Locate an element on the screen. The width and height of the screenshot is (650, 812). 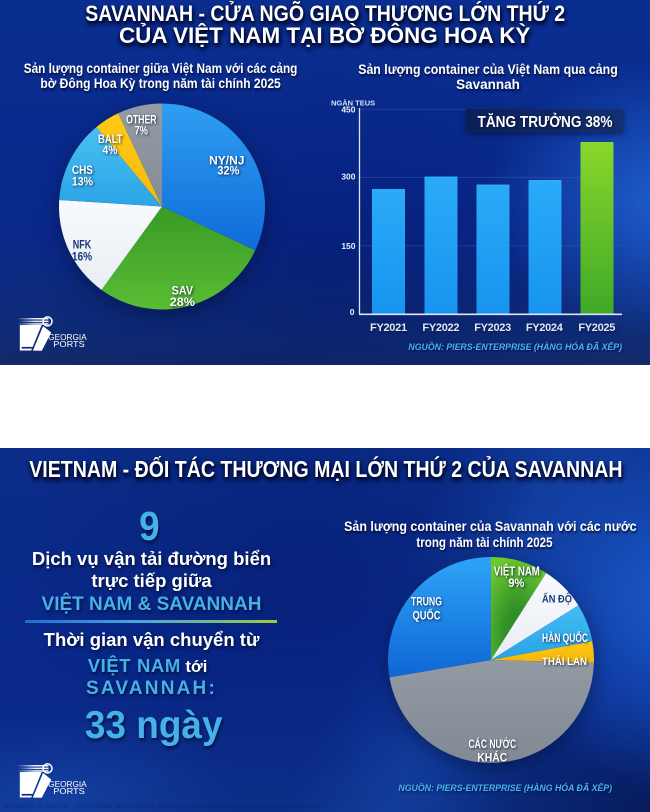
svg-text: CHS is located at coordinates (82, 170).